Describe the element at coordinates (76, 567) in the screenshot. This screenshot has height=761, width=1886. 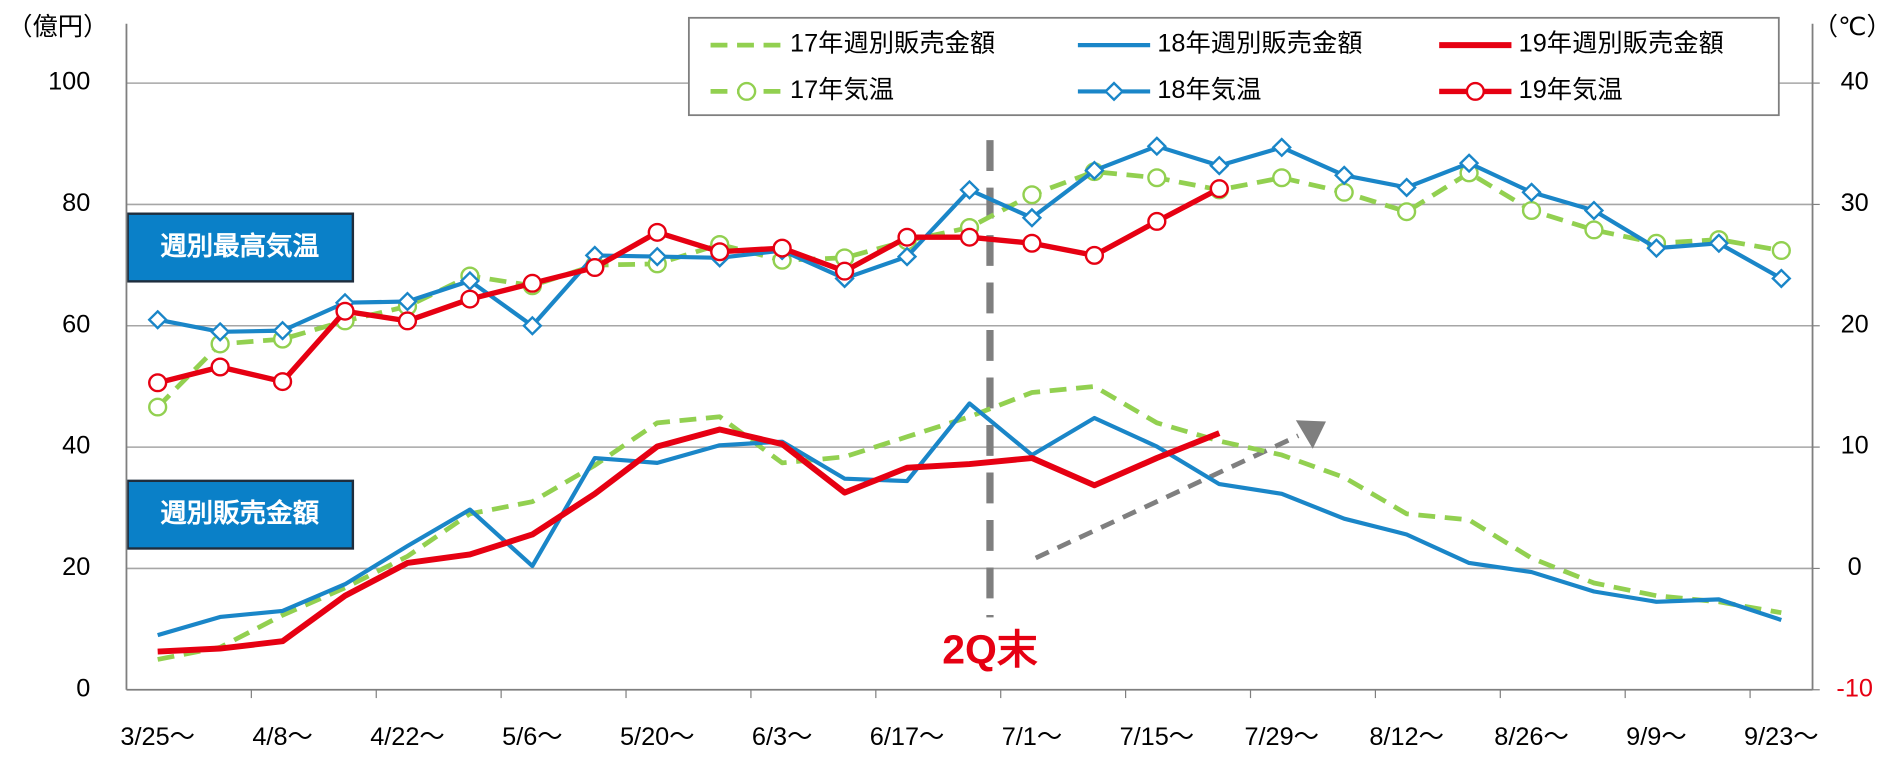
I see `y-tick-label: 20` at that location.